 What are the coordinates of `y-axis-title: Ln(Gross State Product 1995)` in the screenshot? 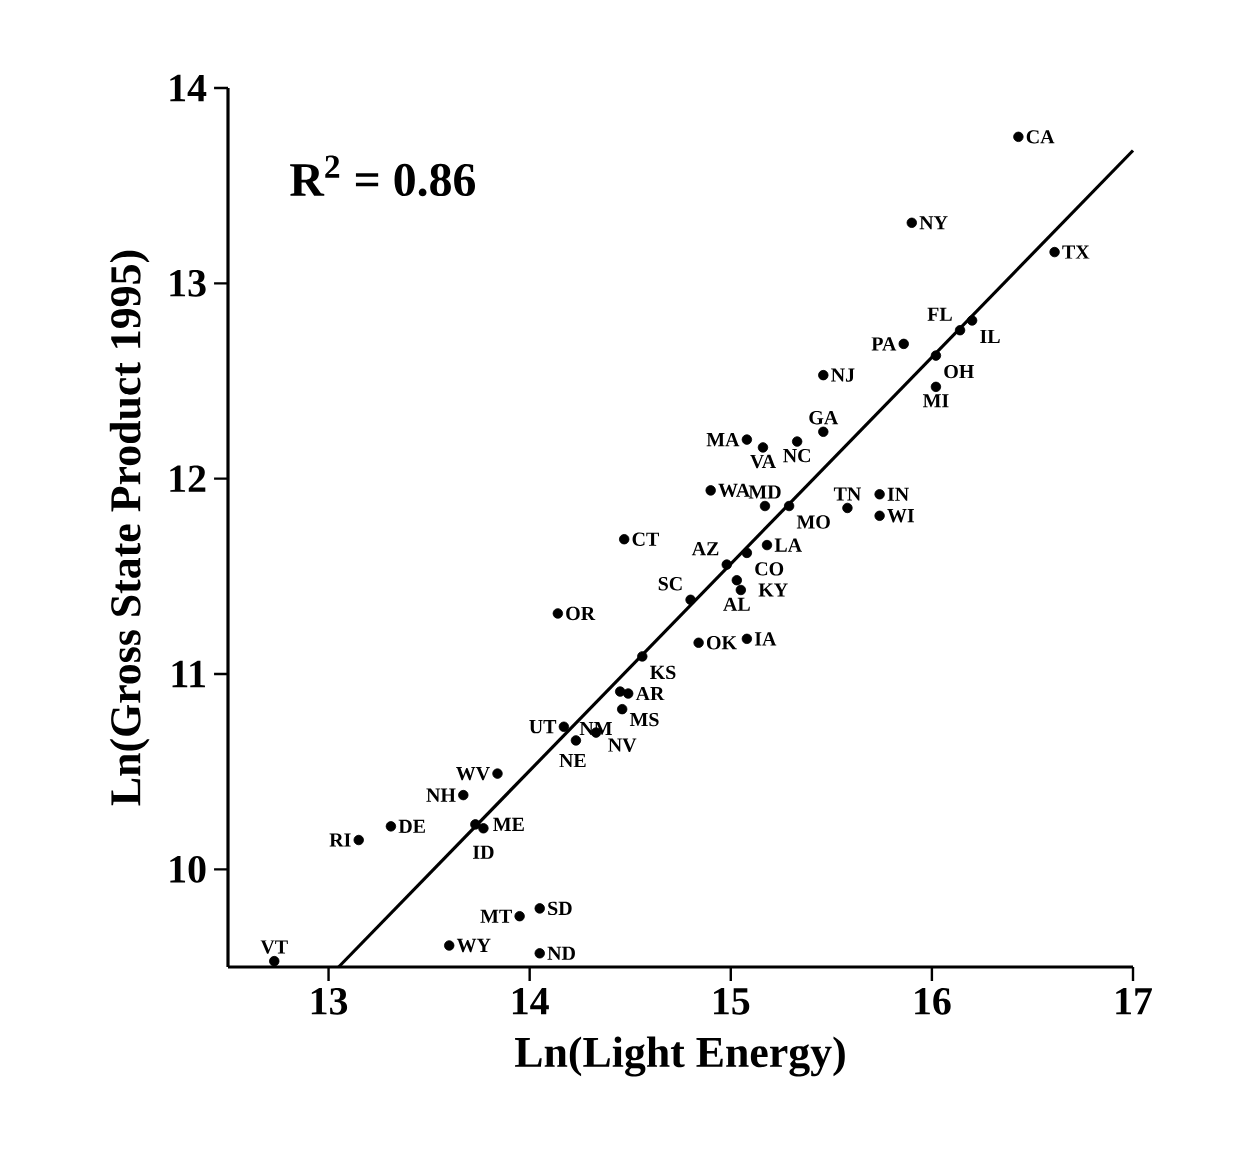 It's located at (129, 528).